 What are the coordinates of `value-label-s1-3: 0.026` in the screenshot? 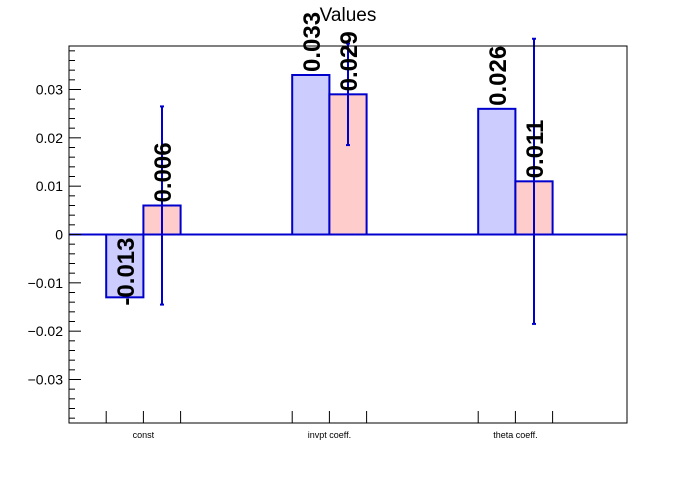 It's located at (498, 76).